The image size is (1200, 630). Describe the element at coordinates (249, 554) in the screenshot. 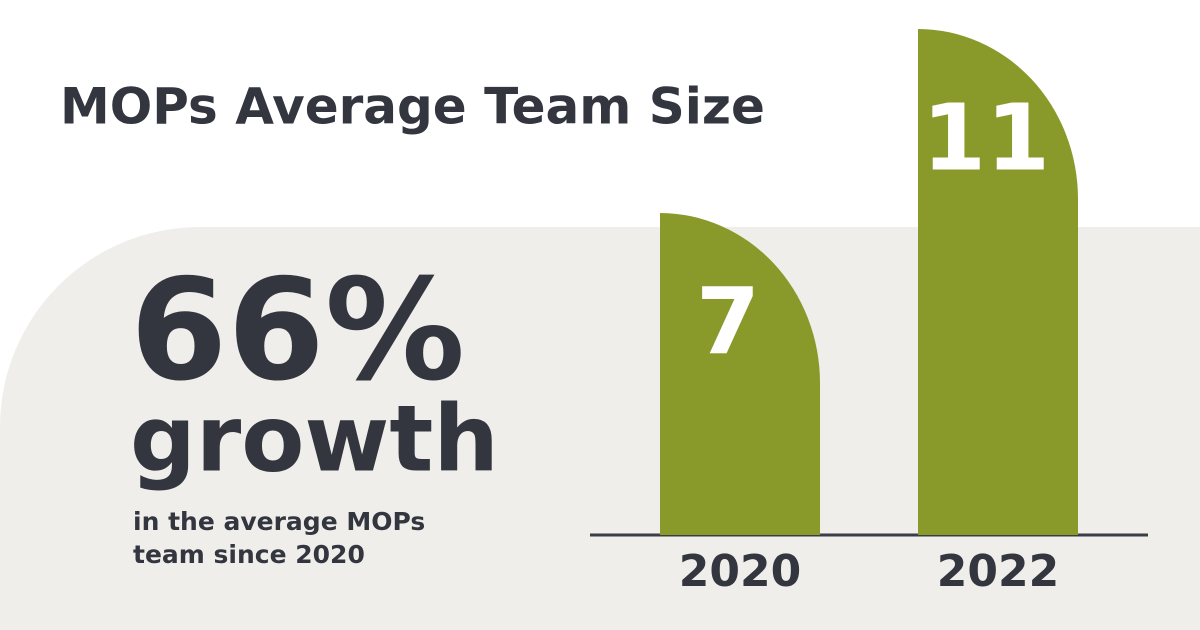

I see `growth-caption: team since 2020` at that location.